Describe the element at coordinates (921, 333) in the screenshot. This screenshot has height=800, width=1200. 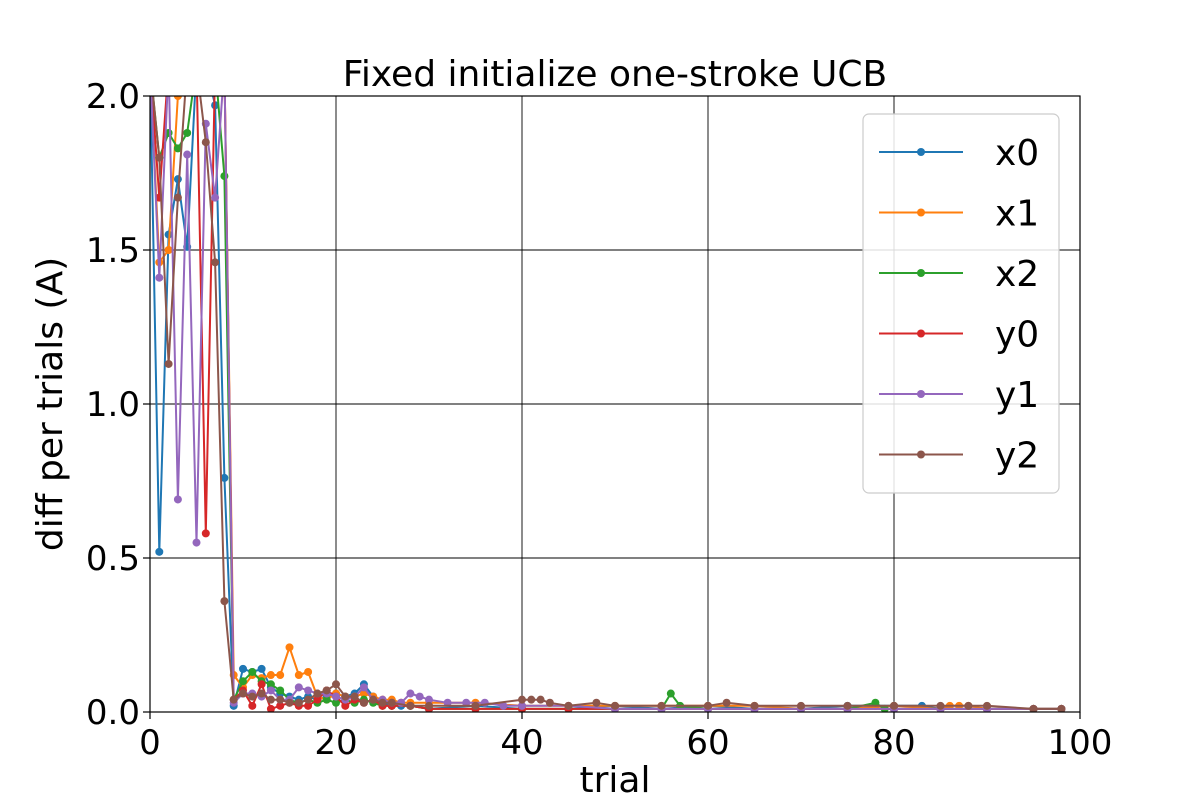
I see `legend-marker-y0` at that location.